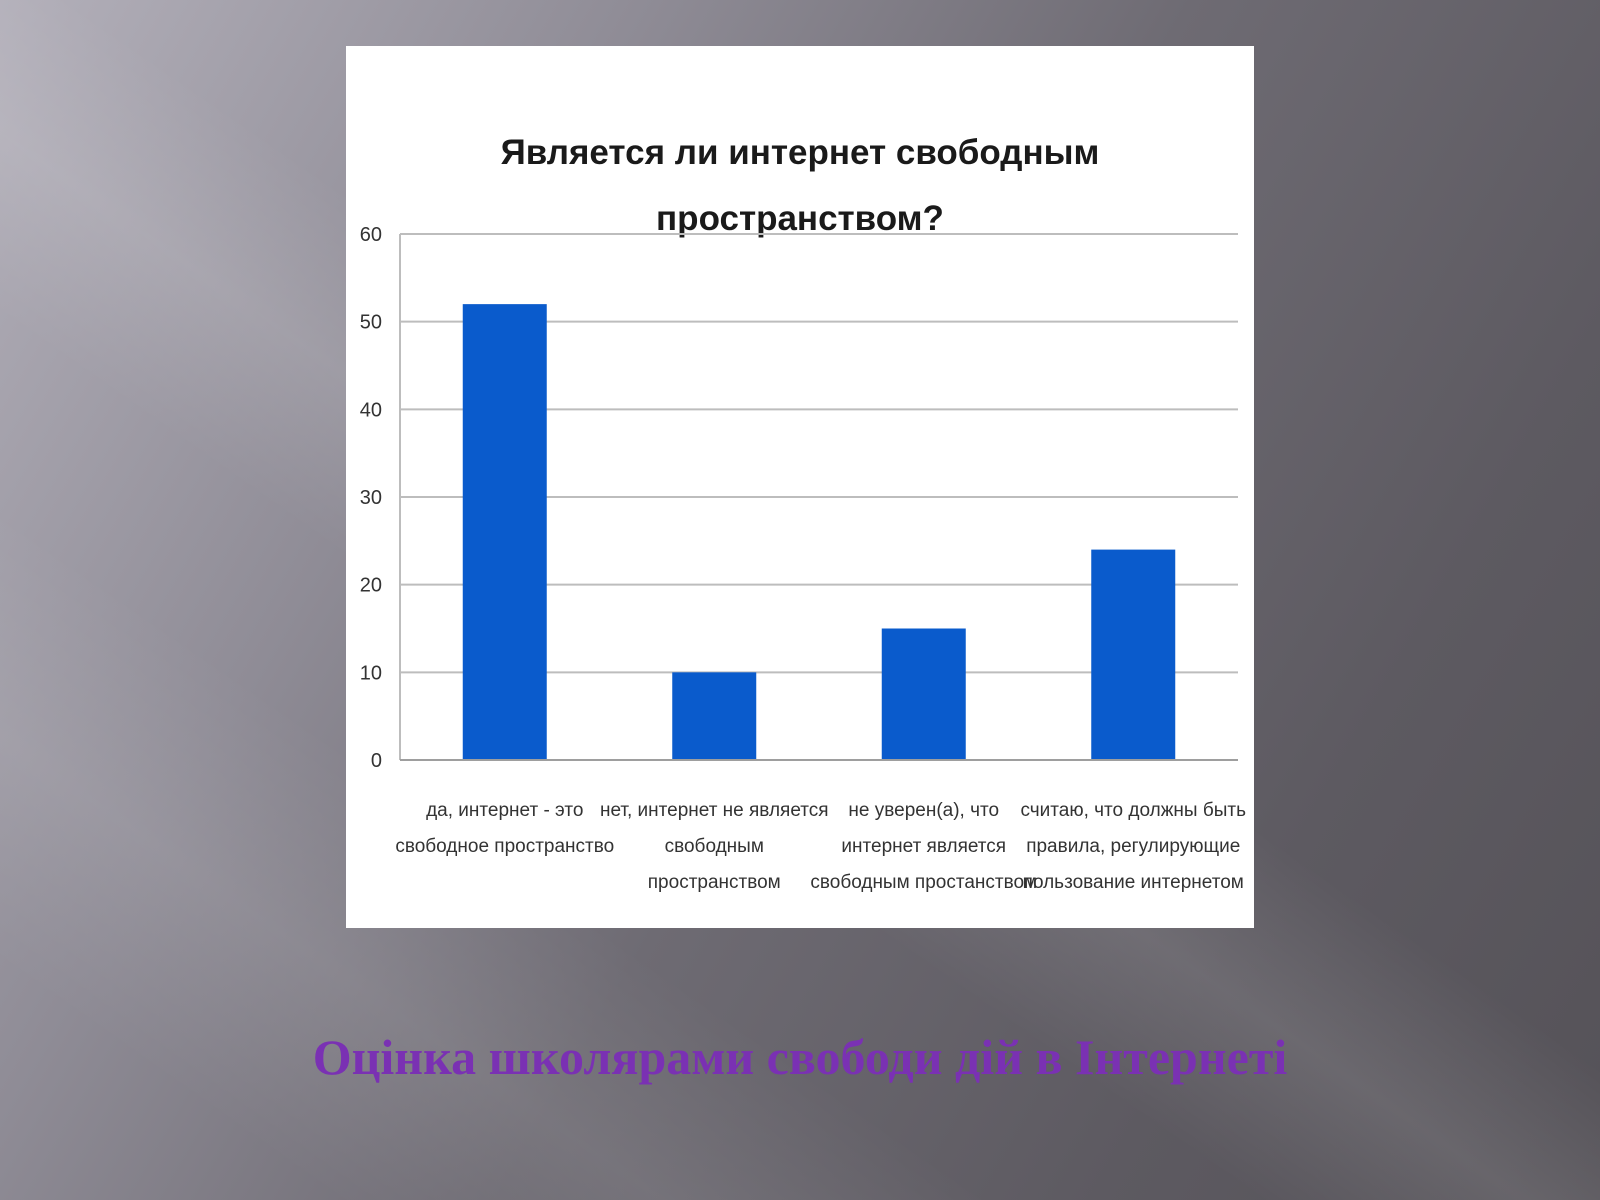 This screenshot has height=1200, width=1600. What do you see at coordinates (371, 673) in the screenshot?
I see `y-tick-label: 10` at bounding box center [371, 673].